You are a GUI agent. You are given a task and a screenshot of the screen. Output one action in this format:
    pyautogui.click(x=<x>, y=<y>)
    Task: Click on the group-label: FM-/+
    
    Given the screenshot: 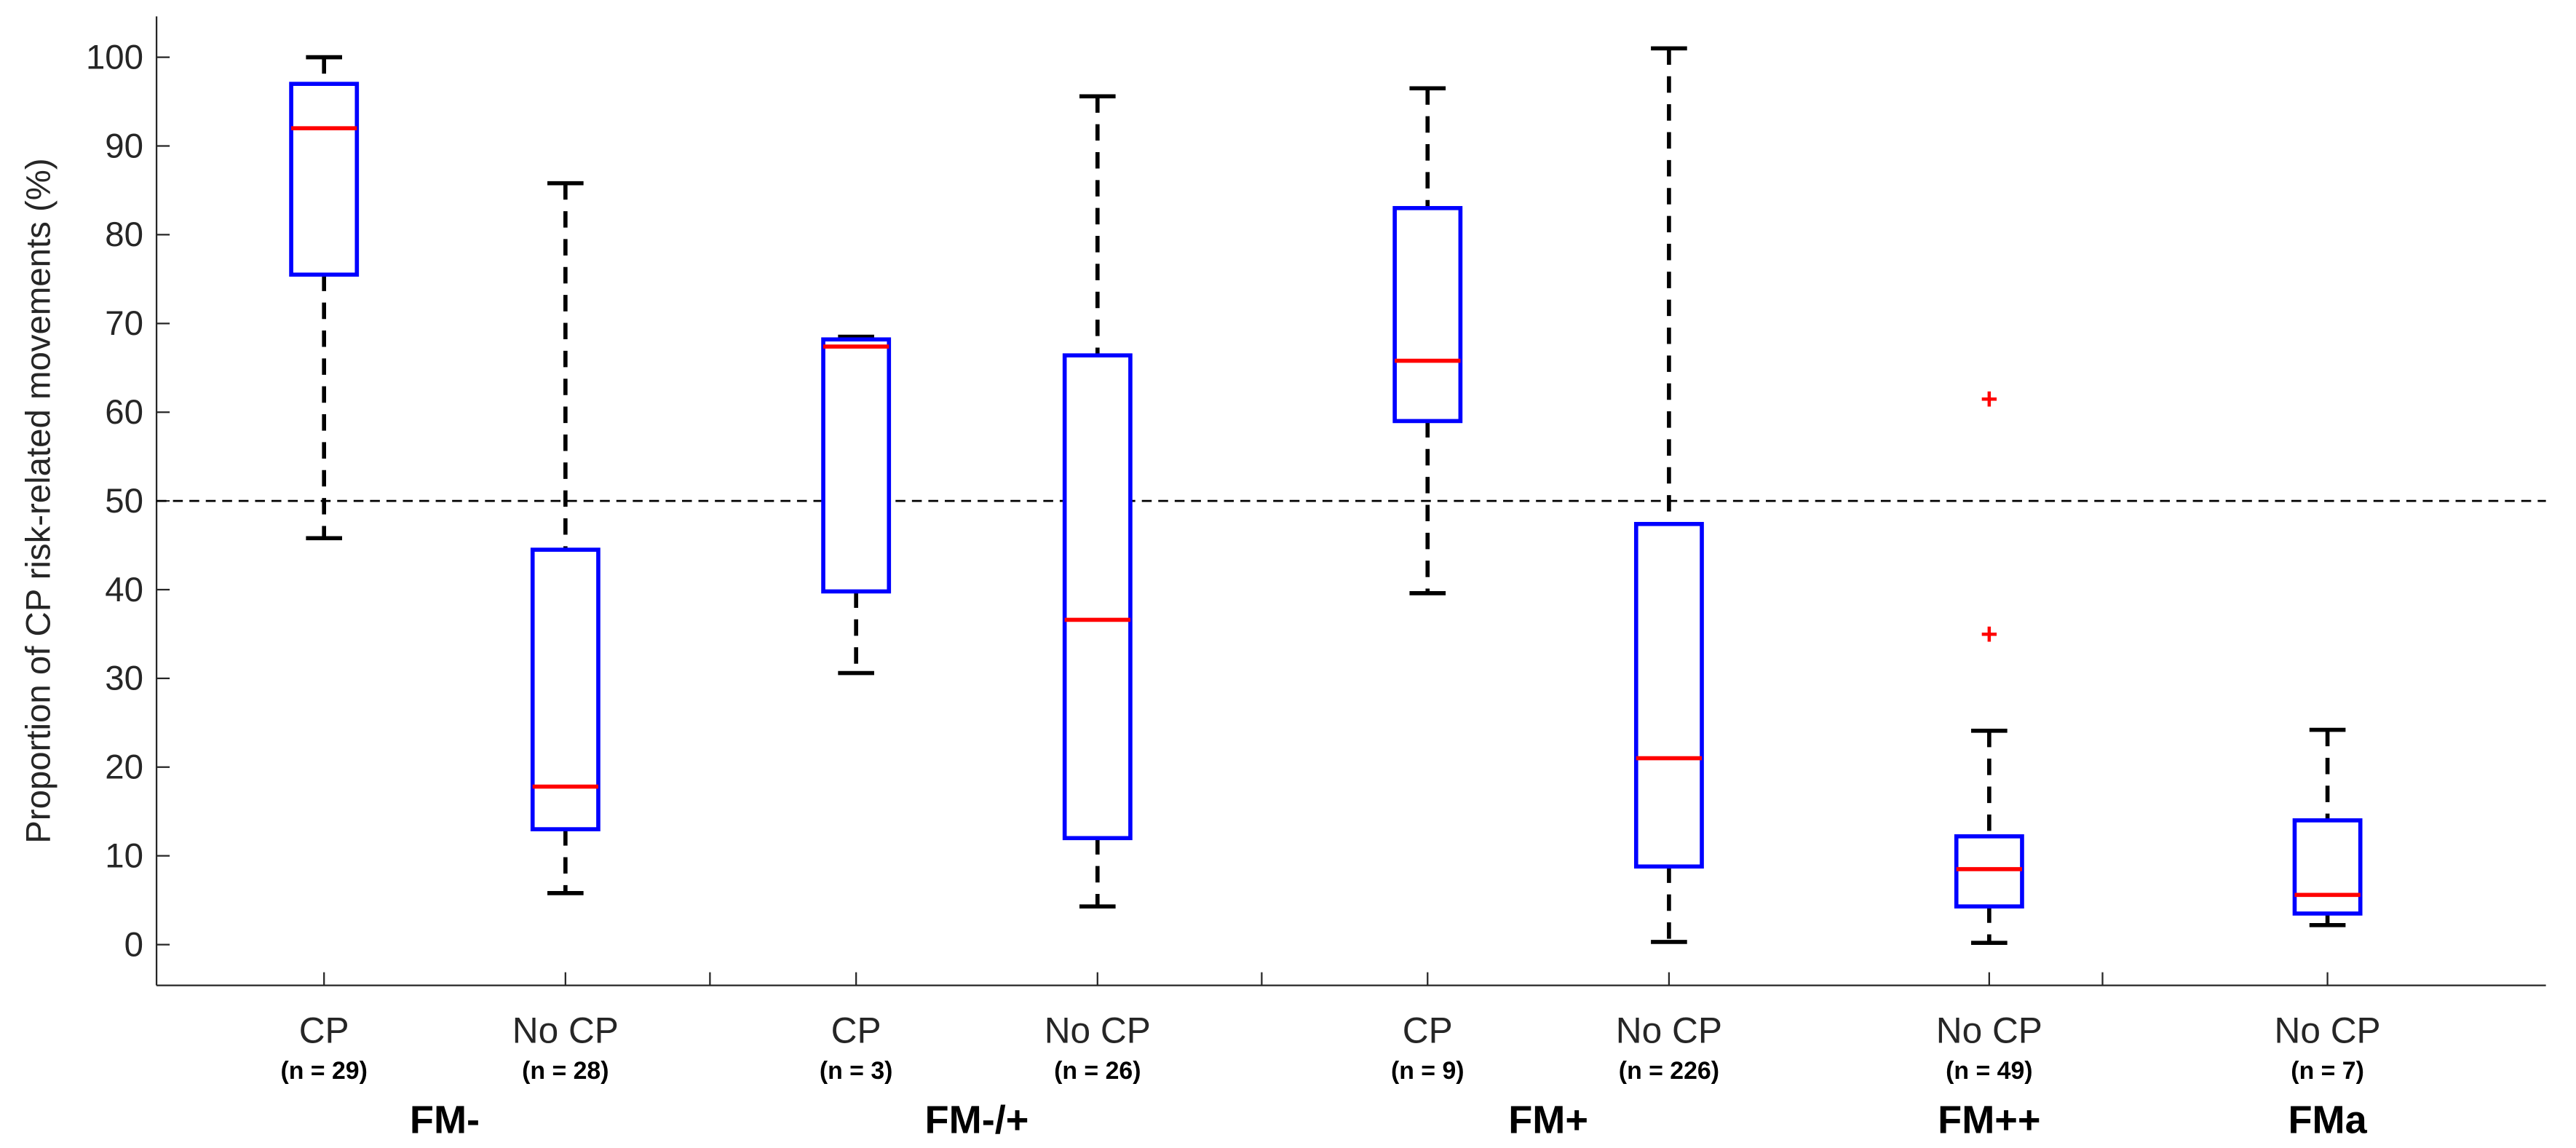 What is the action you would take?
    pyautogui.click(x=977, y=1120)
    